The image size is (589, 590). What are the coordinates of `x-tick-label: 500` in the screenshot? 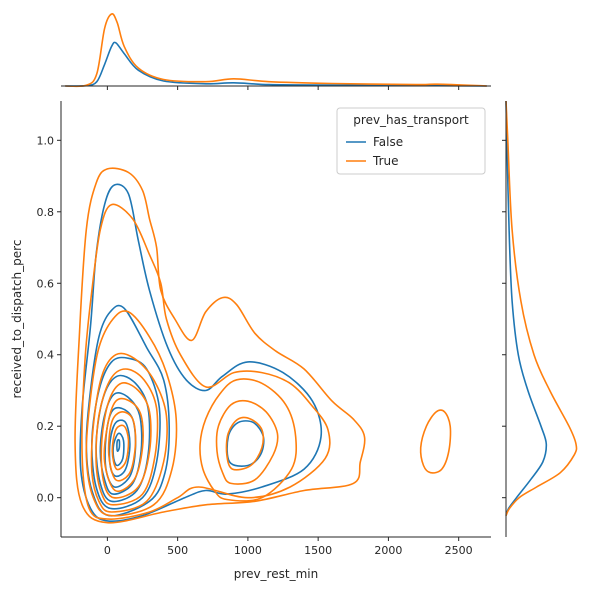 It's located at (177, 550).